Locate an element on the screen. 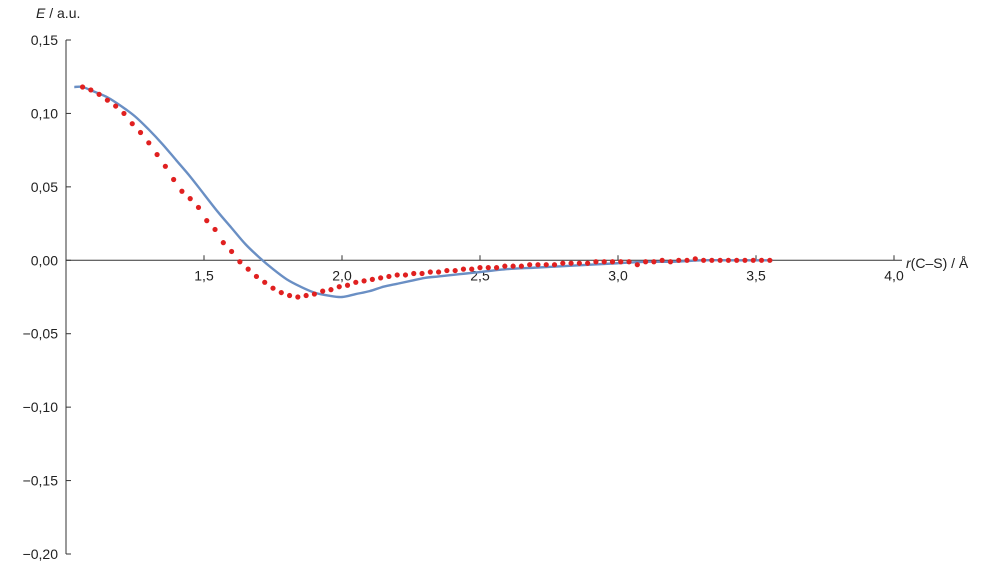 The height and width of the screenshot is (565, 998). y-tick-label: 0,15 is located at coordinates (44, 40).